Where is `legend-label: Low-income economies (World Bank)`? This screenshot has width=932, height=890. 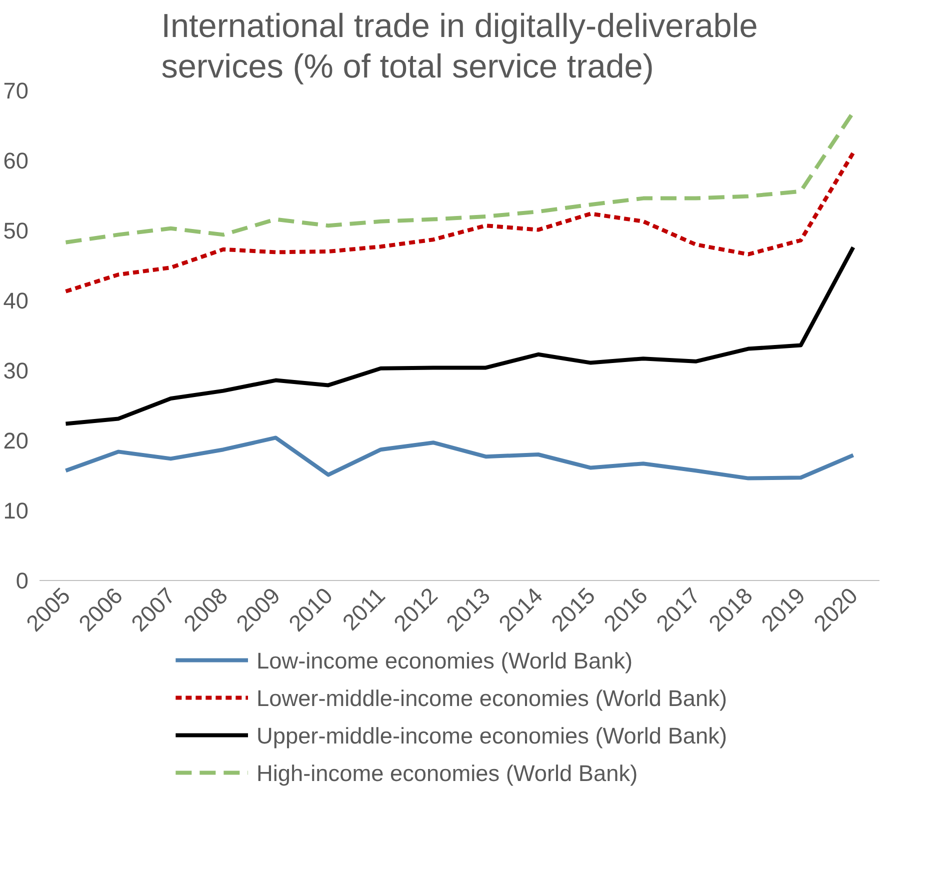 legend-label: Low-income economies (World Bank) is located at coordinates (444, 660).